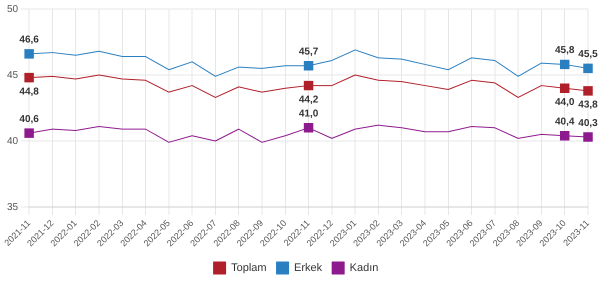  What do you see at coordinates (13, 9) in the screenshot?
I see `y-tick-label: 50` at bounding box center [13, 9].